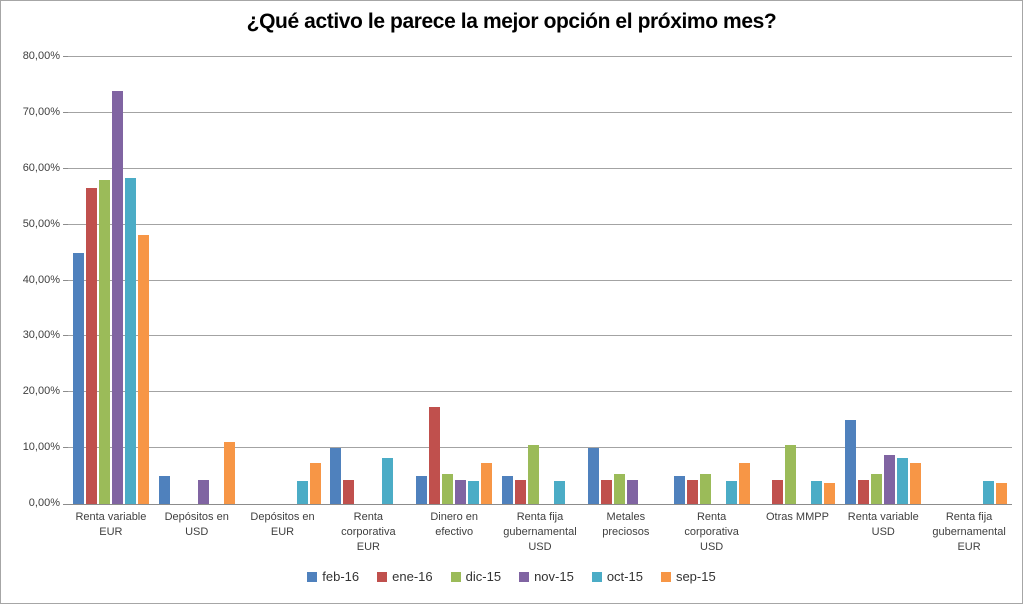 This screenshot has width=1023, height=604. I want to click on legend-item: oct-15, so click(617, 576).